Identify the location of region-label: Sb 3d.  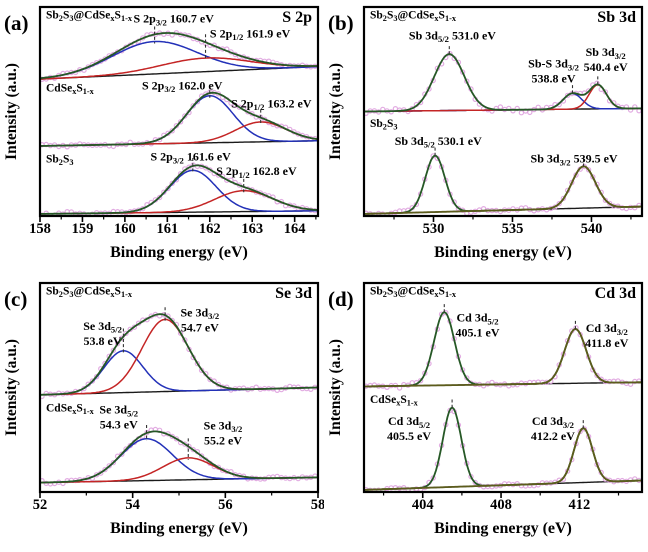
(616, 17).